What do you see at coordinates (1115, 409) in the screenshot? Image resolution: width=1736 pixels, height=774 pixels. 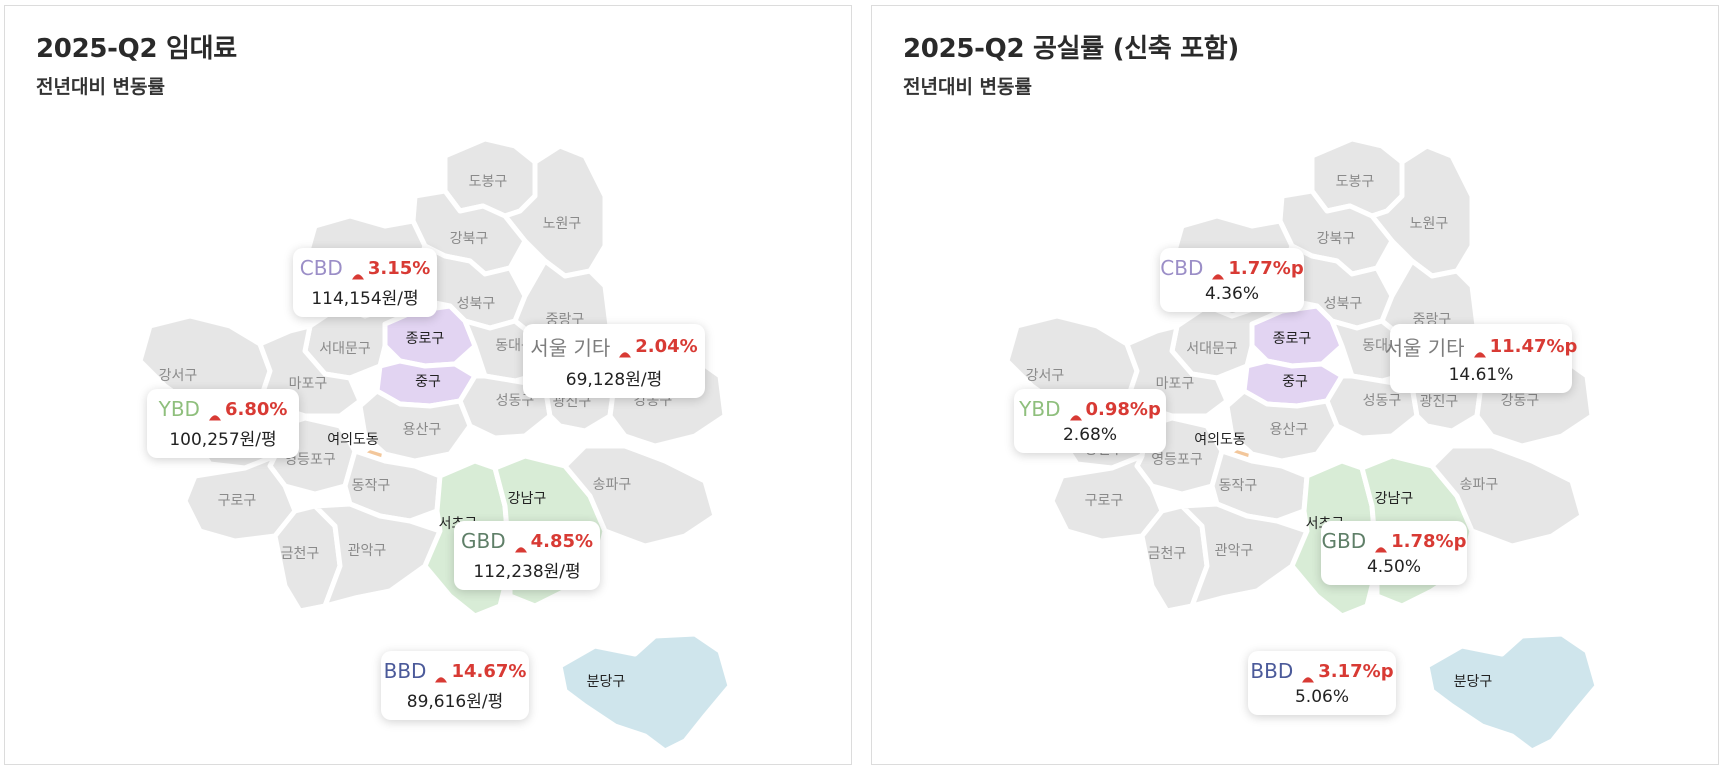 I see `ybd-change: 0.98%p` at bounding box center [1115, 409].